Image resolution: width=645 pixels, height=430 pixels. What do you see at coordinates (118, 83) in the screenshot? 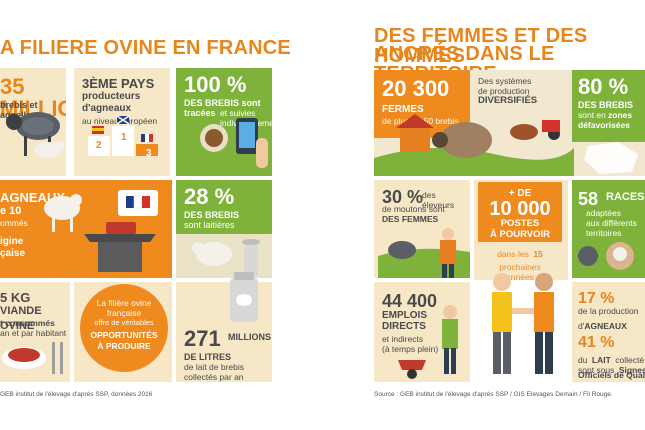
I see `rank-value: 3ÈME PAYS` at bounding box center [118, 83].